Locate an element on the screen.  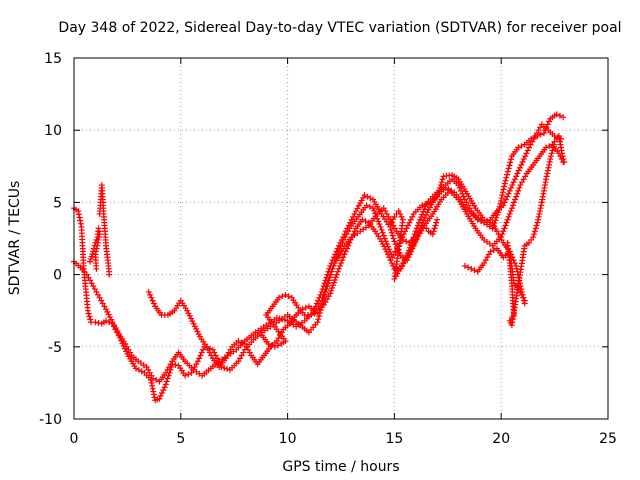
x-tick-label: 20 is located at coordinates (501, 439).